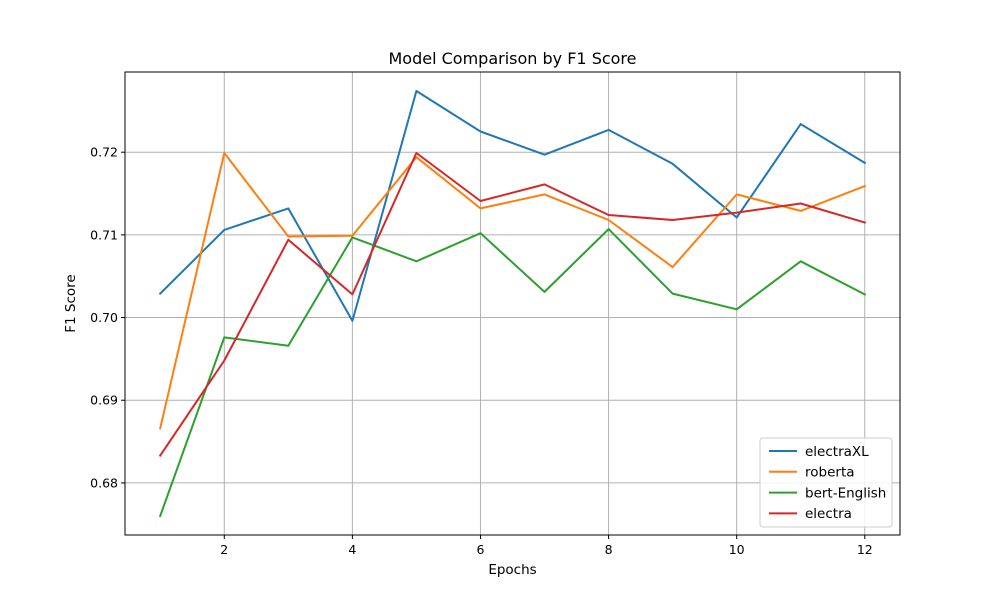 This screenshot has width=1000, height=600. I want to click on x-tick-label: 10, so click(737, 549).